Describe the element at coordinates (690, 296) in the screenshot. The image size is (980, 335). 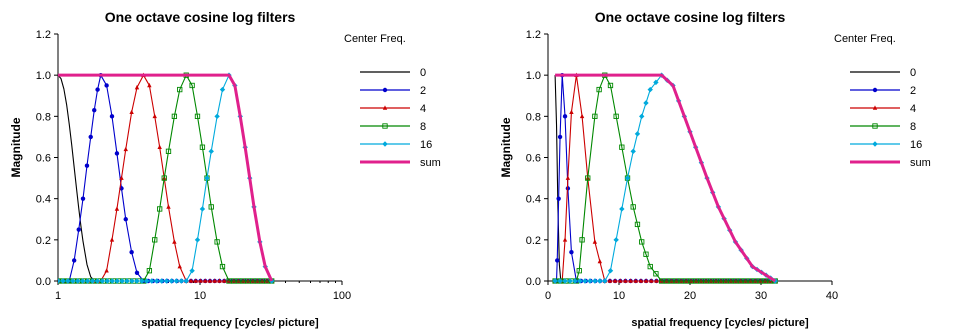
I see `x-tick-label: 20` at that location.